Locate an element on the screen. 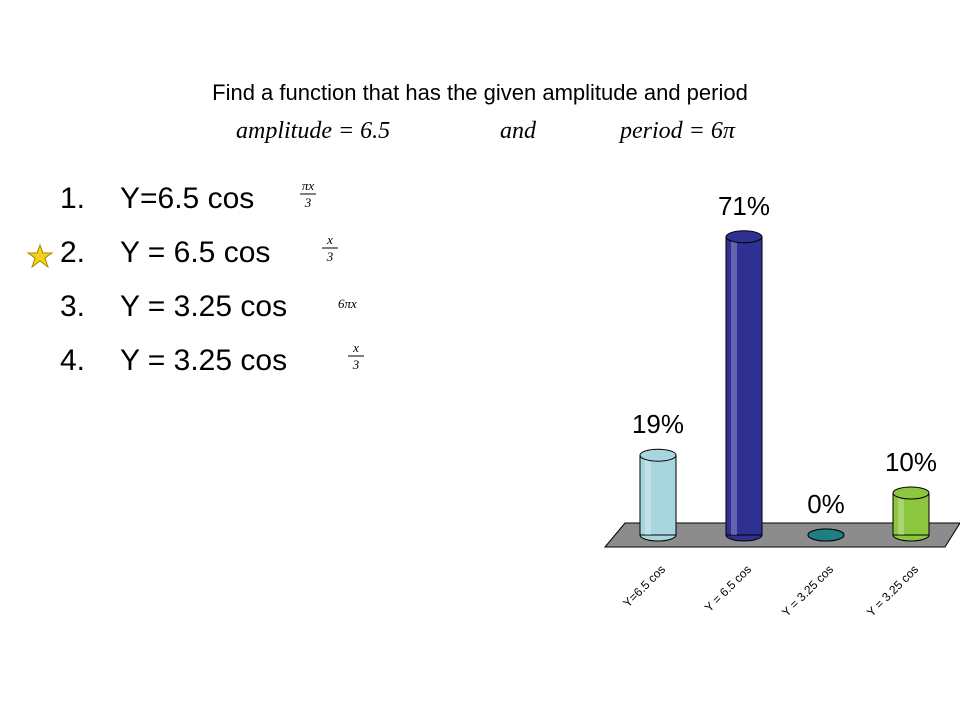 This screenshot has height=720, width=960. value-label: 71% is located at coordinates (744, 206).